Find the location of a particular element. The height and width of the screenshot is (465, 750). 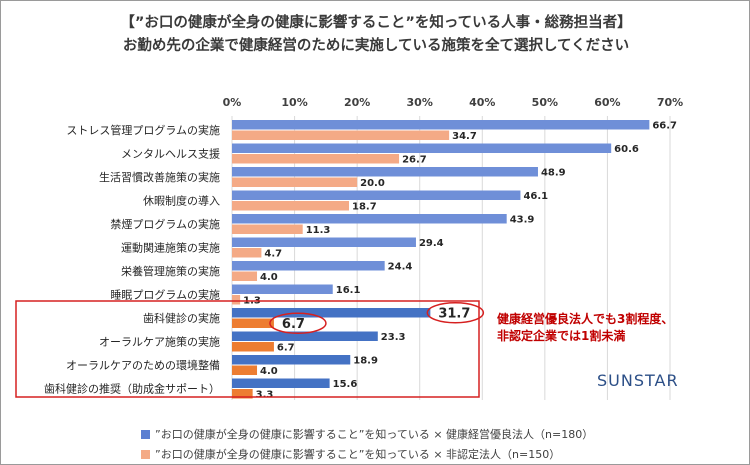

x-tick-label: 30% is located at coordinates (420, 102).